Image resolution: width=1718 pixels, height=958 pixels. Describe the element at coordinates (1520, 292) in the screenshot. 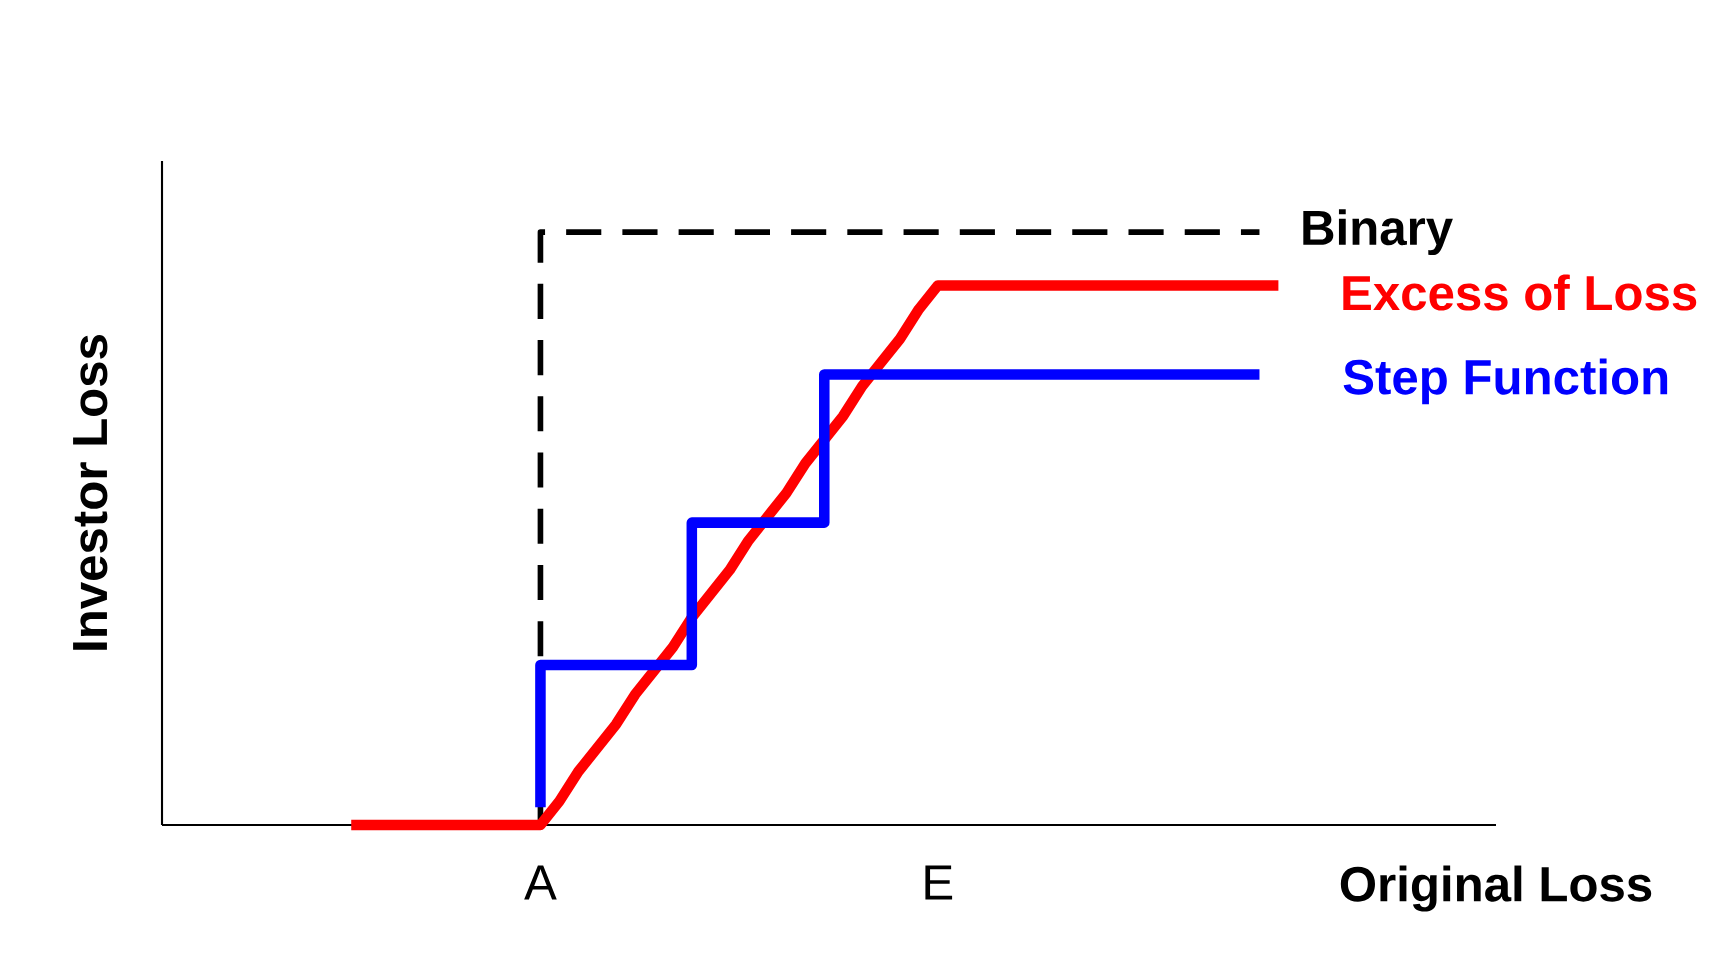

I see `series-label: Excess of Loss` at that location.